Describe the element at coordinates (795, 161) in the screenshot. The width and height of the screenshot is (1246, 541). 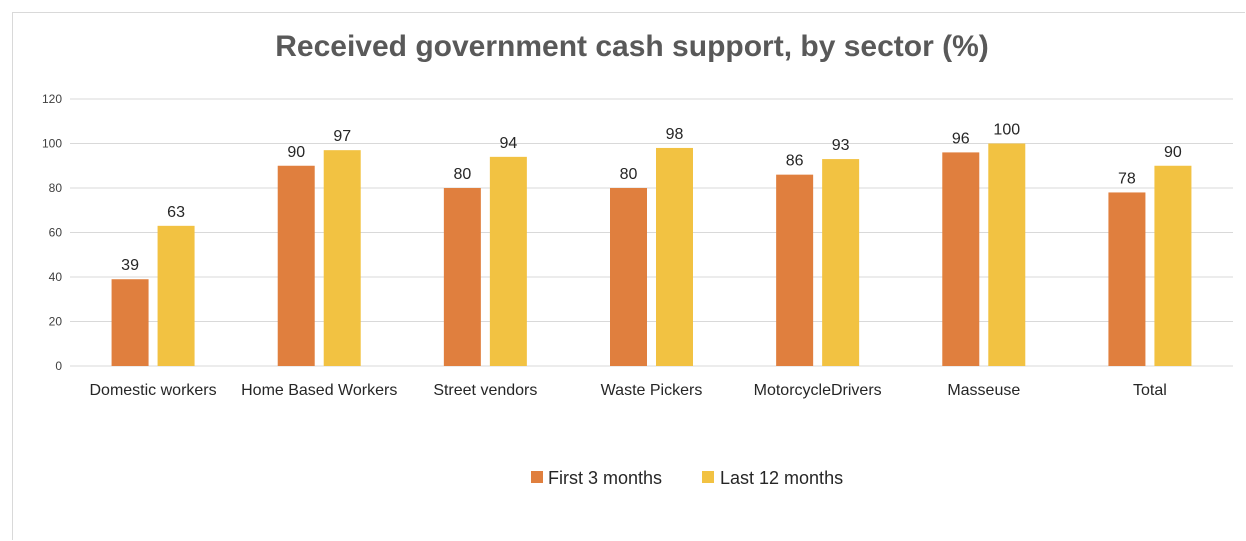
I see `data-label: 86` at that location.